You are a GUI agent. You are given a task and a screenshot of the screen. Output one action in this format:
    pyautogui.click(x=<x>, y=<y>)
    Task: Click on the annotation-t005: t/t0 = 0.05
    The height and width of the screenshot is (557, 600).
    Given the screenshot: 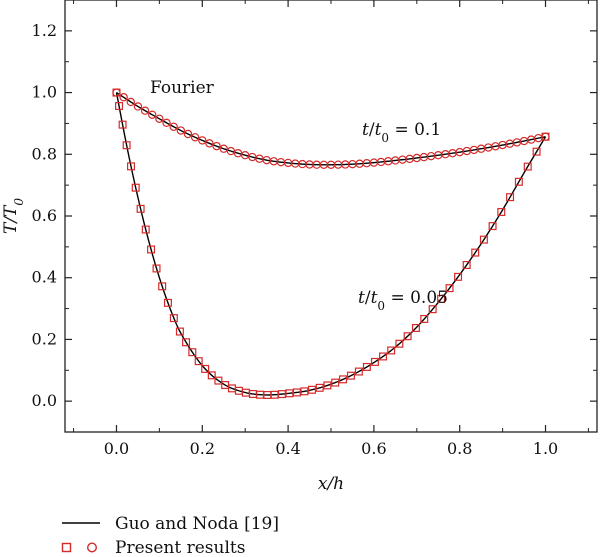 What is the action you would take?
    pyautogui.click(x=403, y=300)
    